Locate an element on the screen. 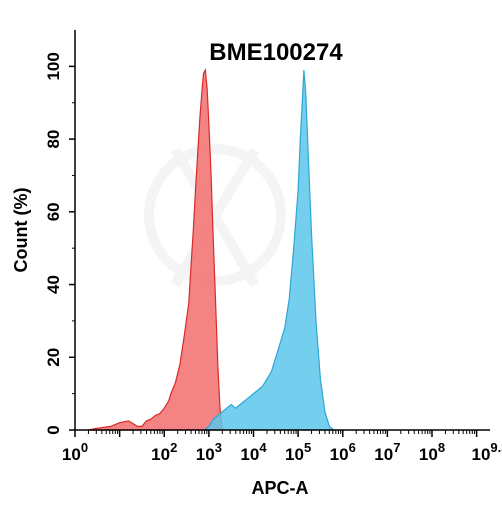  y-tick-label: 80 is located at coordinates (53, 139).